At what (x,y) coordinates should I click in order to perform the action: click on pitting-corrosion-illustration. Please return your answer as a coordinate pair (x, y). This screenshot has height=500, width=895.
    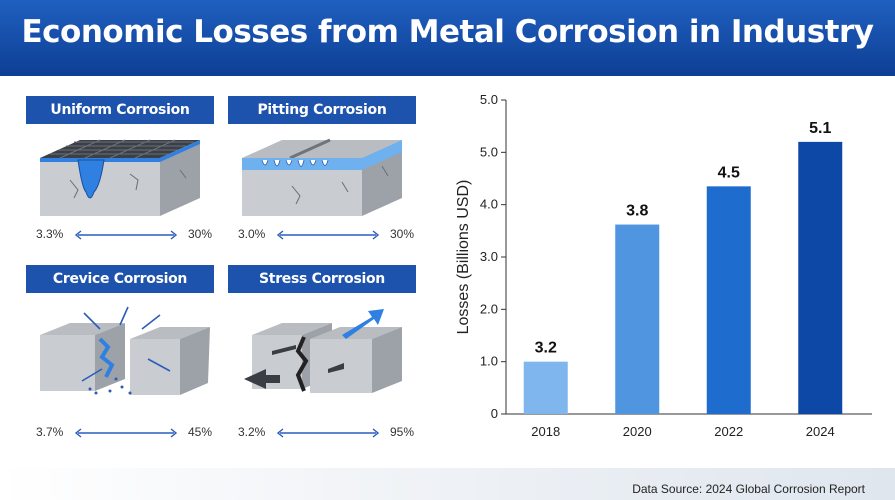
    Looking at the image, I should click on (322, 177).